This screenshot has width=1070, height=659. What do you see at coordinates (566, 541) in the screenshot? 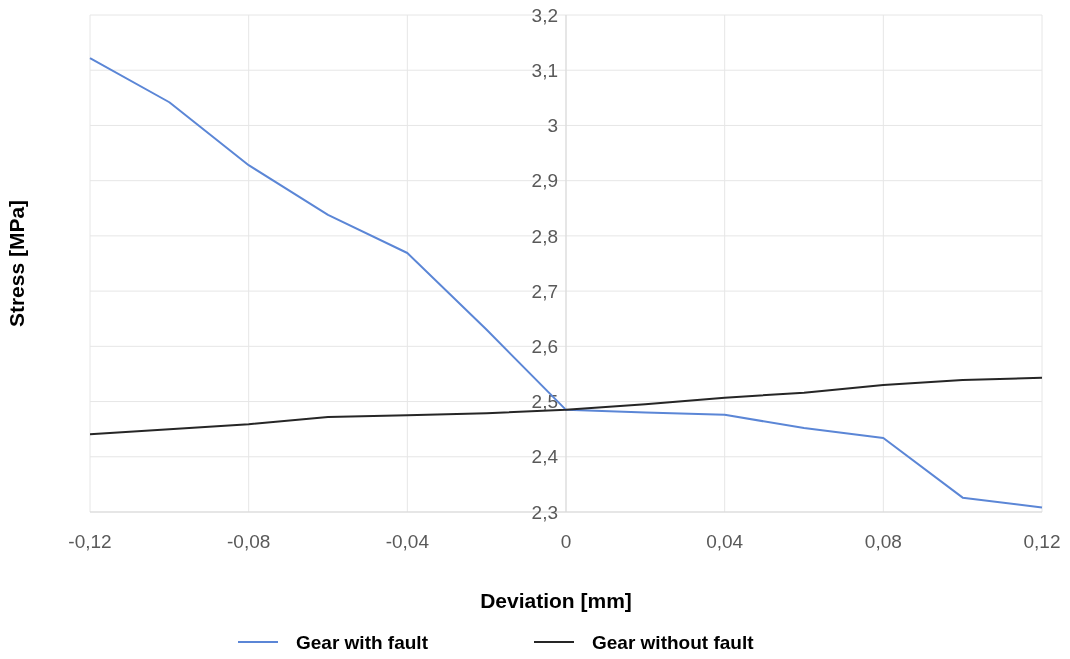
I see `x-tick-label: 0` at bounding box center [566, 541].